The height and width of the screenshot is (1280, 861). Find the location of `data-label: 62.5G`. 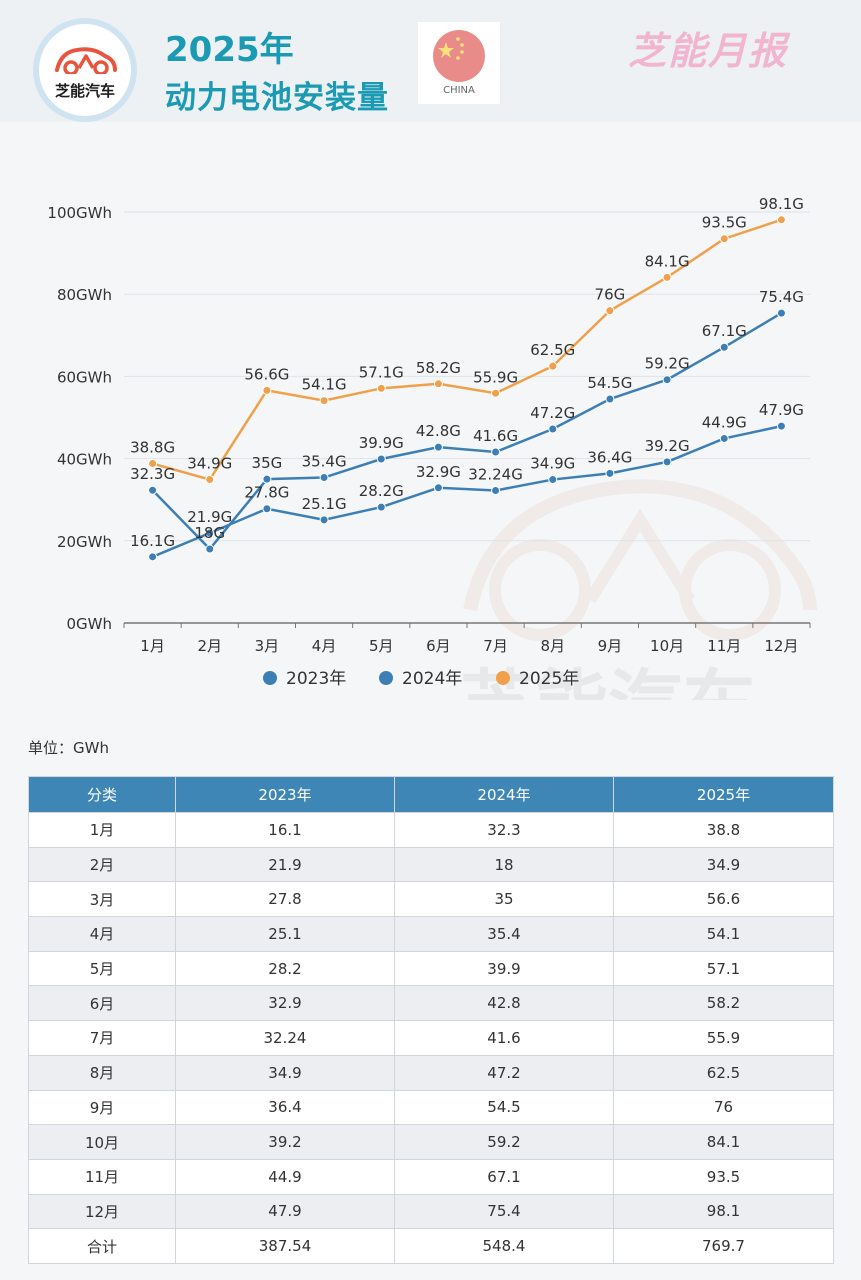

data-label: 62.5G is located at coordinates (552, 350).